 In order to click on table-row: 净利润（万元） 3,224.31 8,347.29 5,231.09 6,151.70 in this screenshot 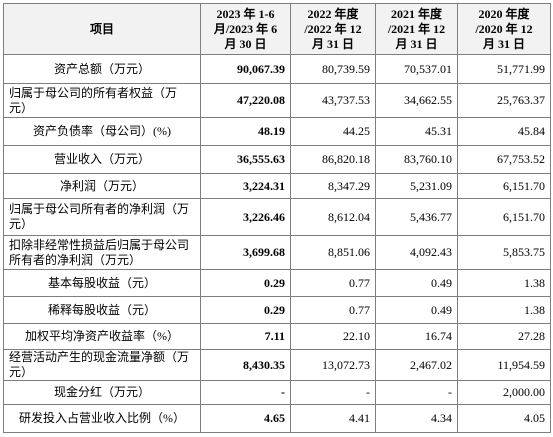, I will do `click(277, 186)`.